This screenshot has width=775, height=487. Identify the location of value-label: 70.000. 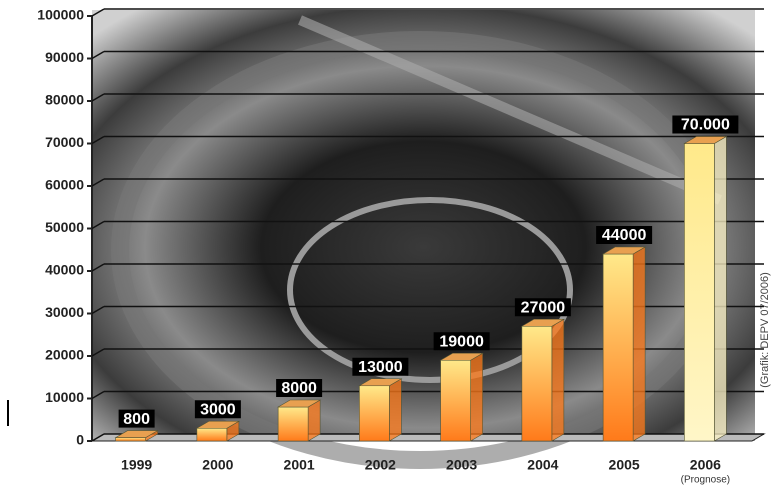
(705, 125).